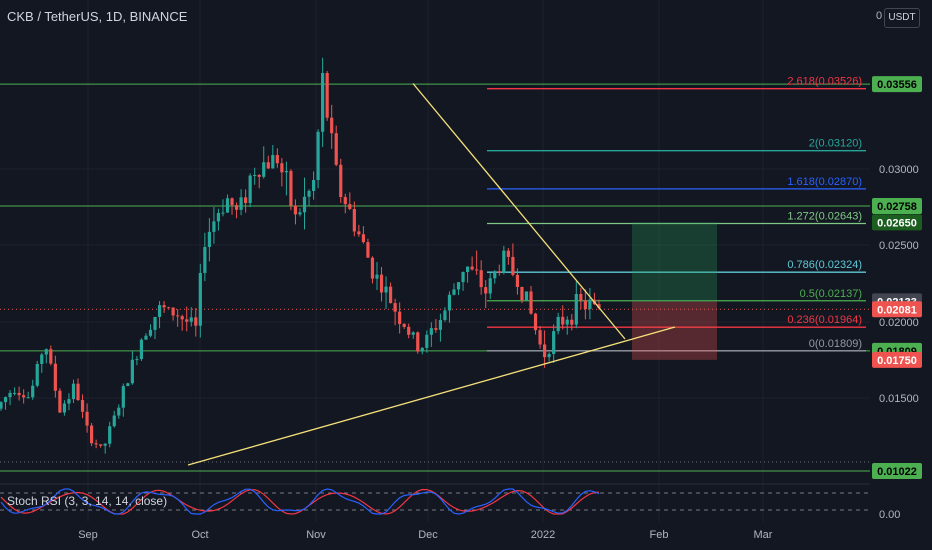 This screenshot has width=932, height=550. Describe the element at coordinates (763, 535) in the screenshot. I see `time-tick-label: Mar` at that location.